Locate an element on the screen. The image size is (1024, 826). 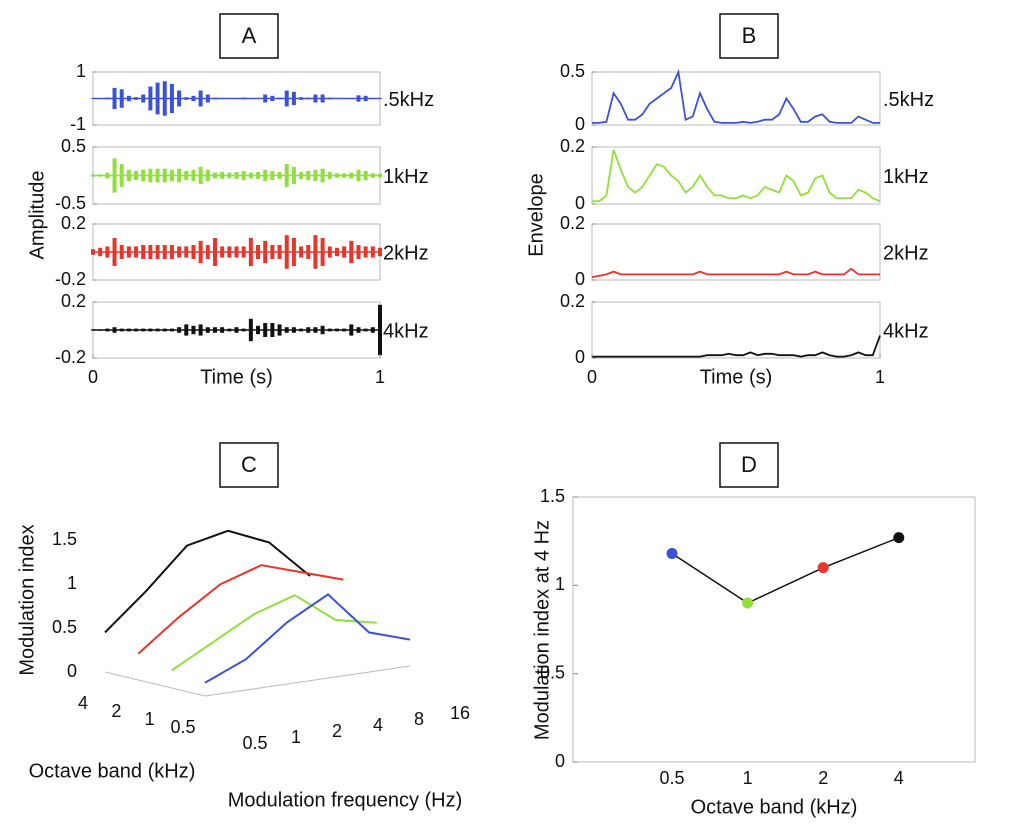
freq-tick-label: 4 is located at coordinates (378, 725).